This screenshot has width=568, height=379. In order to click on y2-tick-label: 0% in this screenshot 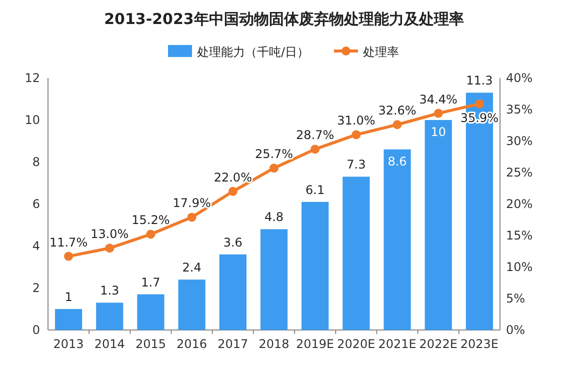, I will do `click(516, 330)`.